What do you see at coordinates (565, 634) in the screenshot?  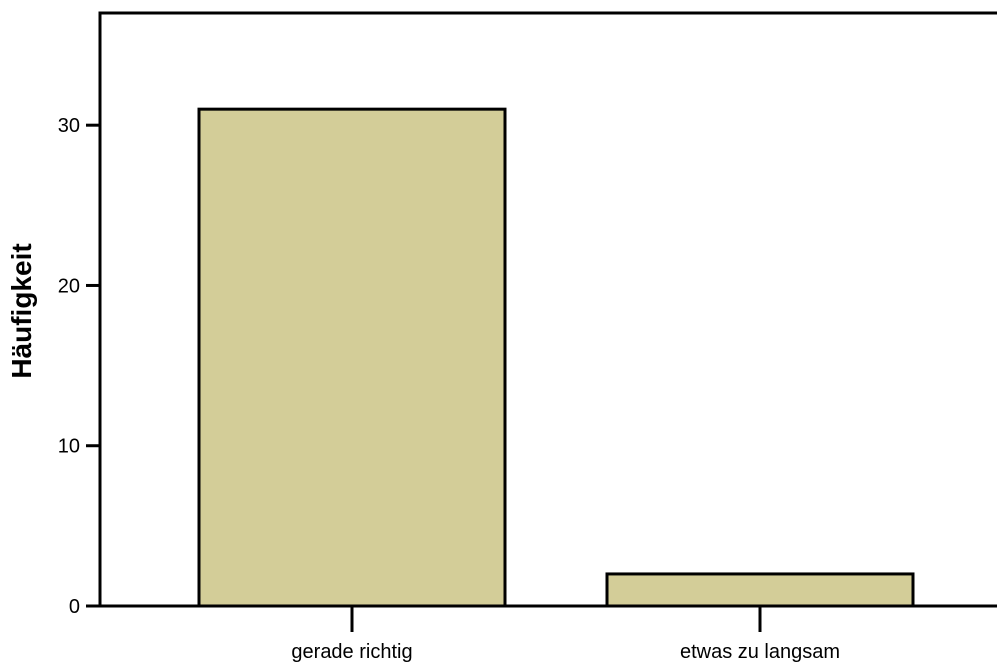 I see `x-axis-ticks: gerade richtig etwas zu langsam` at bounding box center [565, 634].